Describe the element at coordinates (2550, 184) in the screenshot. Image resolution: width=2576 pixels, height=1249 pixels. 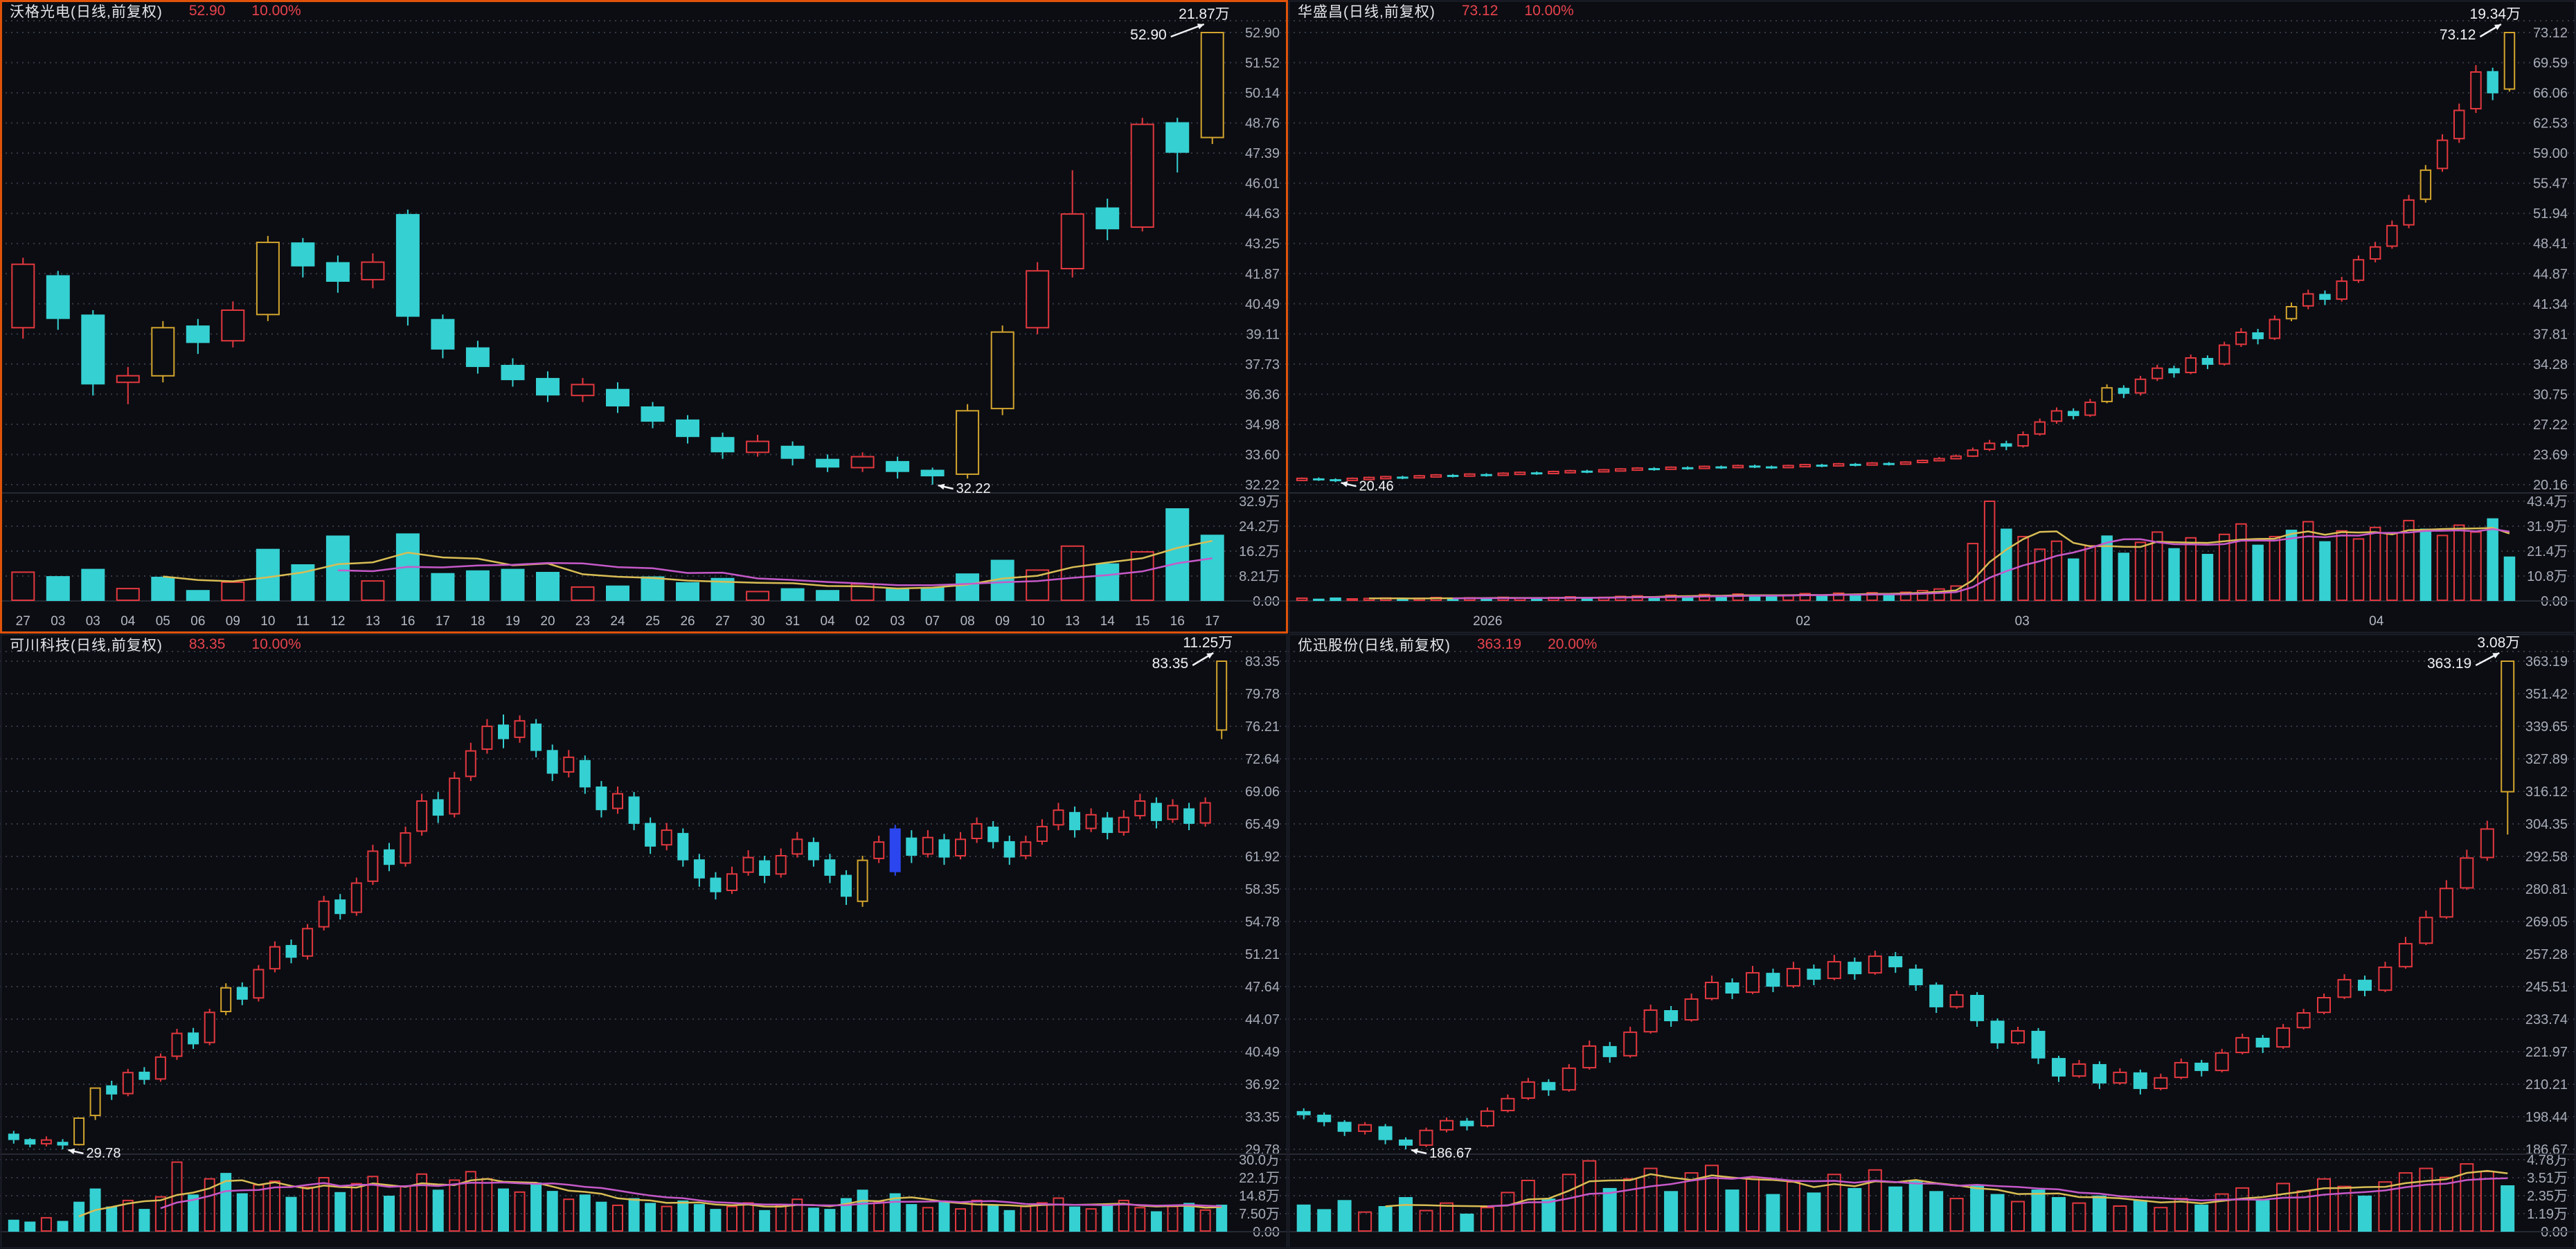
I see `svg-text: 55.47` at that location.